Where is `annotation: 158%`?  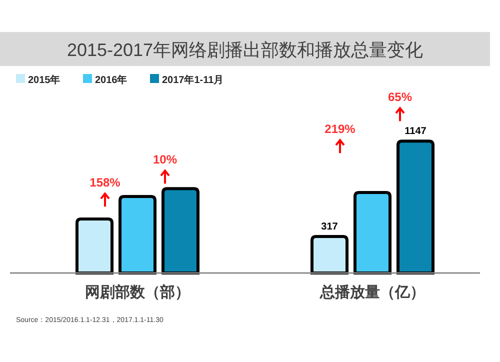
annotation: 158% is located at coordinates (105, 183).